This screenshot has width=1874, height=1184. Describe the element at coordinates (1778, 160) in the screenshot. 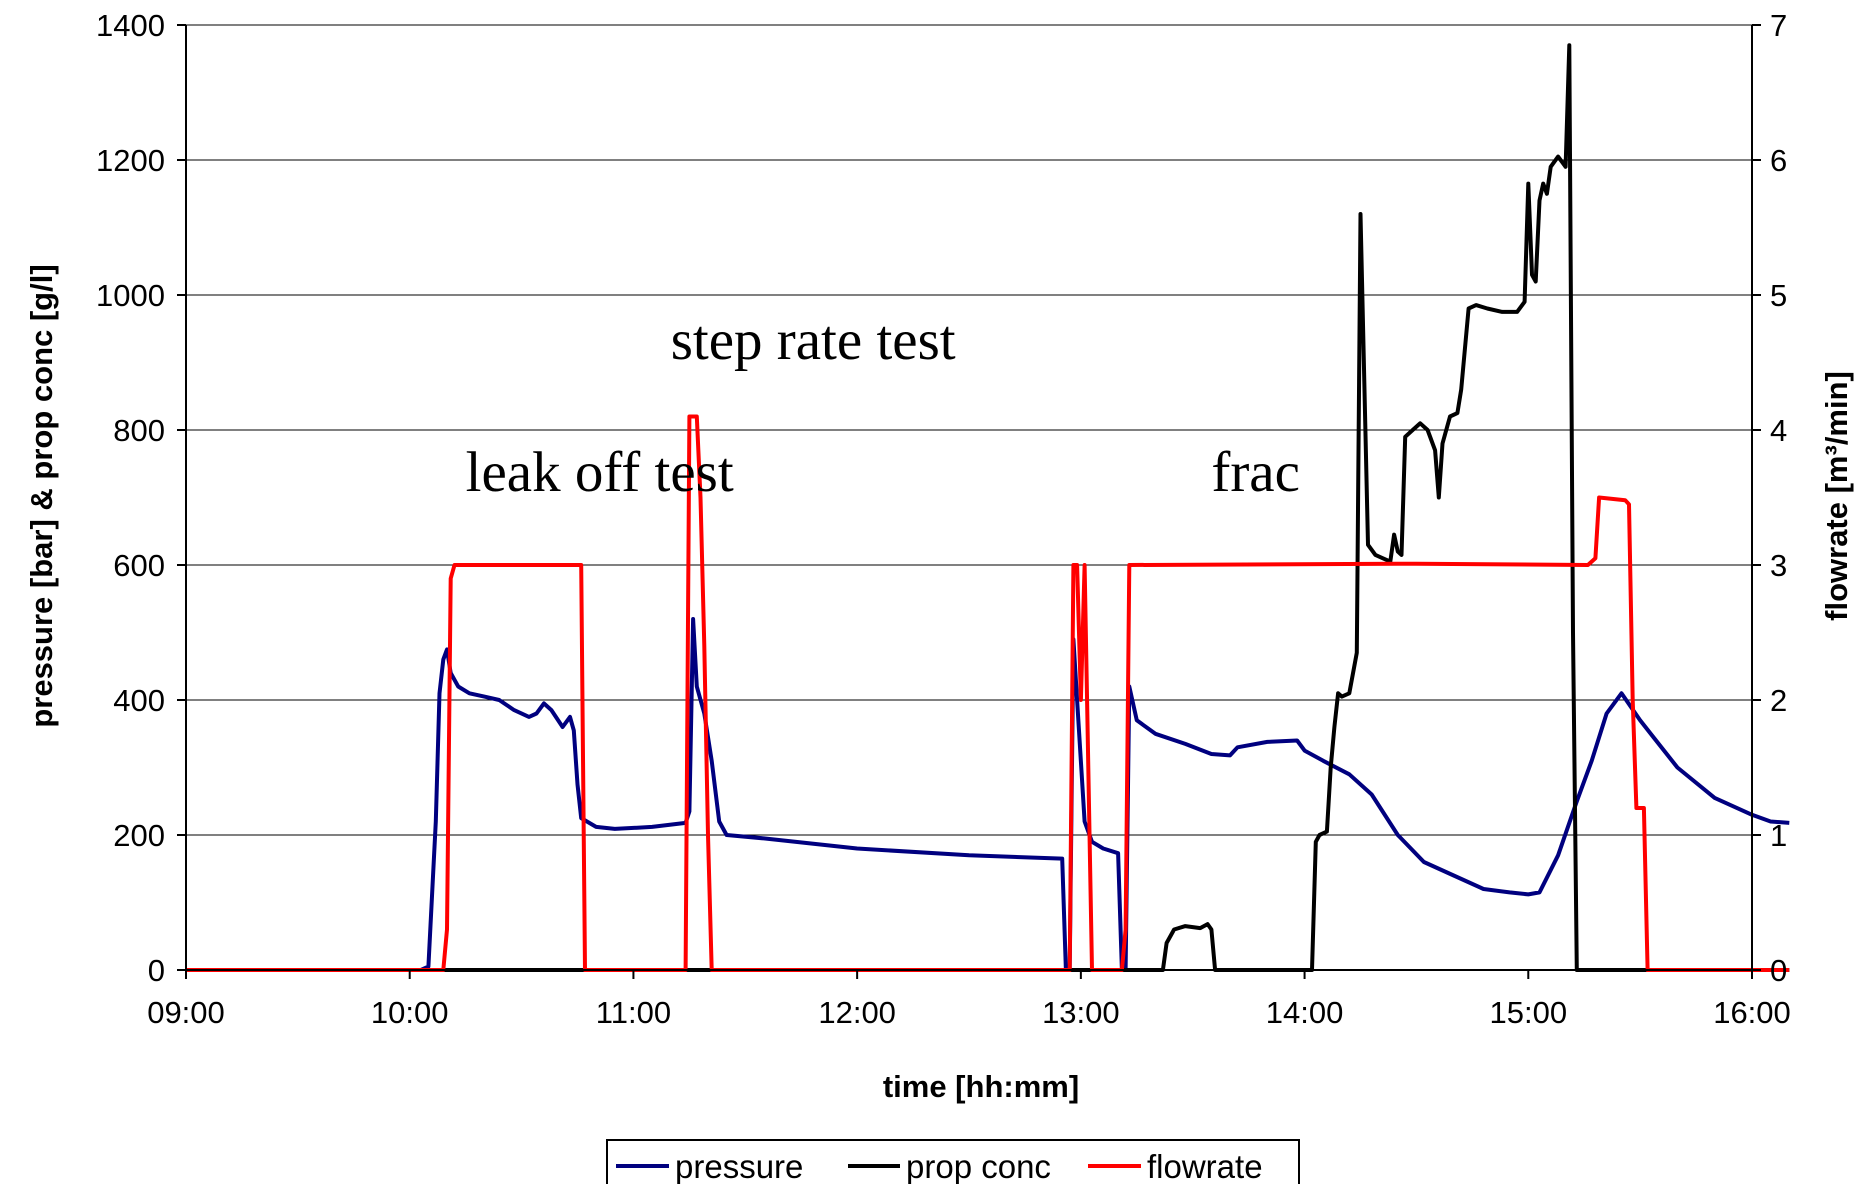

I see `y2-tick-label: 6` at that location.